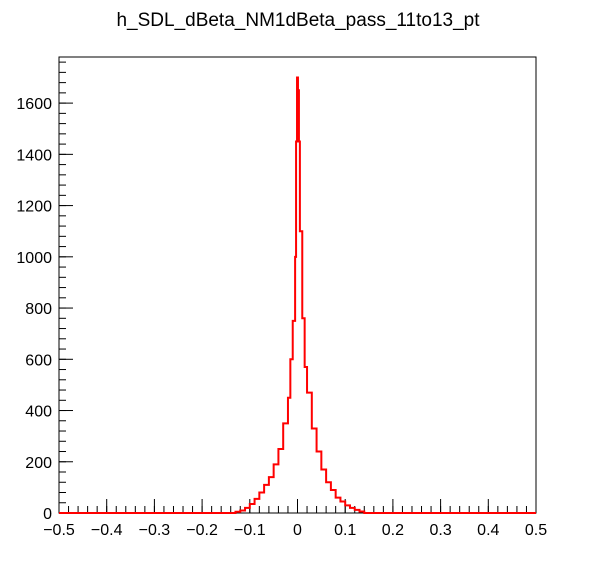 This screenshot has width=596, height=572. Describe the element at coordinates (250, 530) in the screenshot. I see `x-tick-label: −0.1` at that location.